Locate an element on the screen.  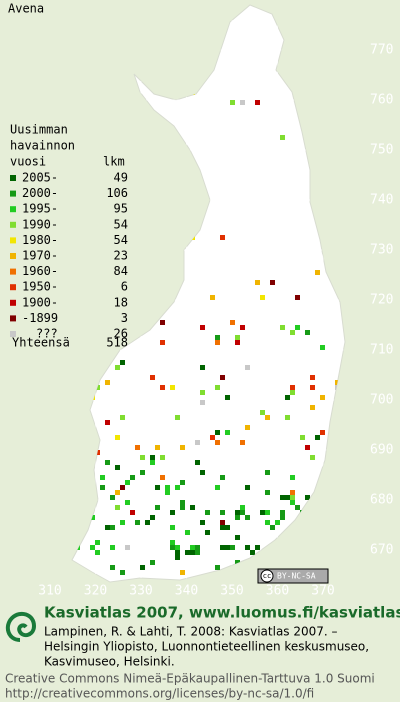
legend-count: 54 is located at coordinates (121, 240).